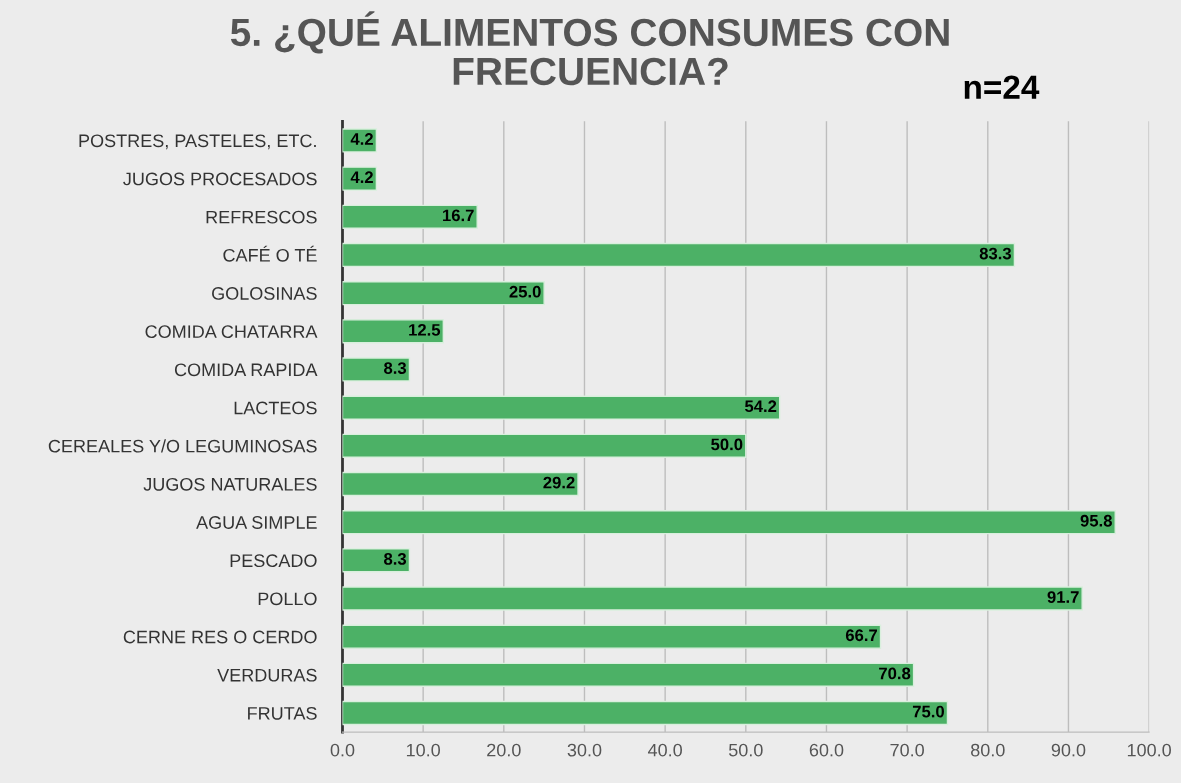 The width and height of the screenshot is (1181, 783). Describe the element at coordinates (282, 713) in the screenshot. I see `y-tick-label: FRUTAS` at that location.